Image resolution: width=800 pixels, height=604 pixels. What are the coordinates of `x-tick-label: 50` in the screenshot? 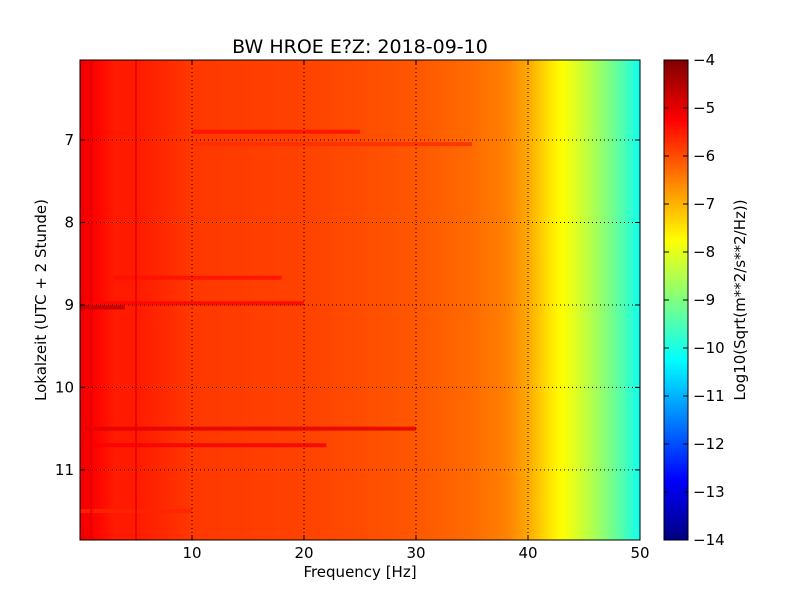 It's located at (639, 553).